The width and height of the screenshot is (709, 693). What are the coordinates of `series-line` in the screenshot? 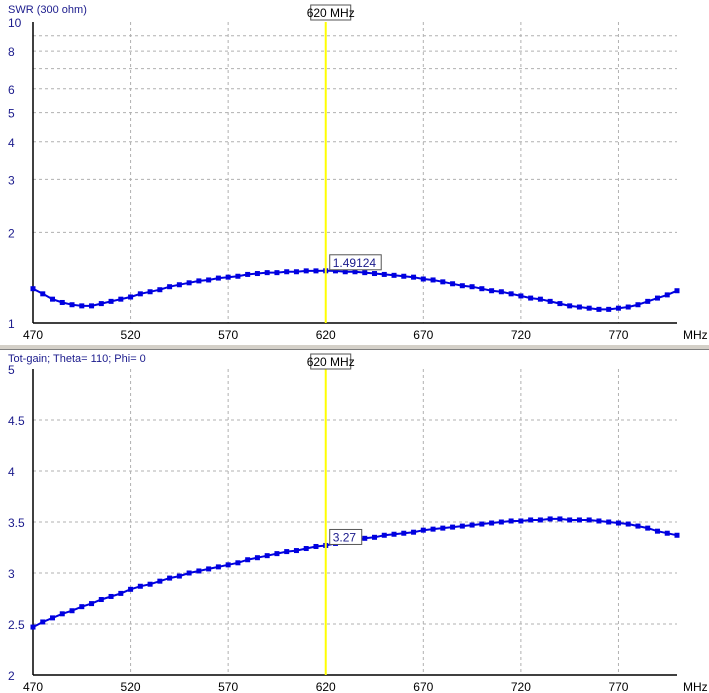 It's located at (355, 290).